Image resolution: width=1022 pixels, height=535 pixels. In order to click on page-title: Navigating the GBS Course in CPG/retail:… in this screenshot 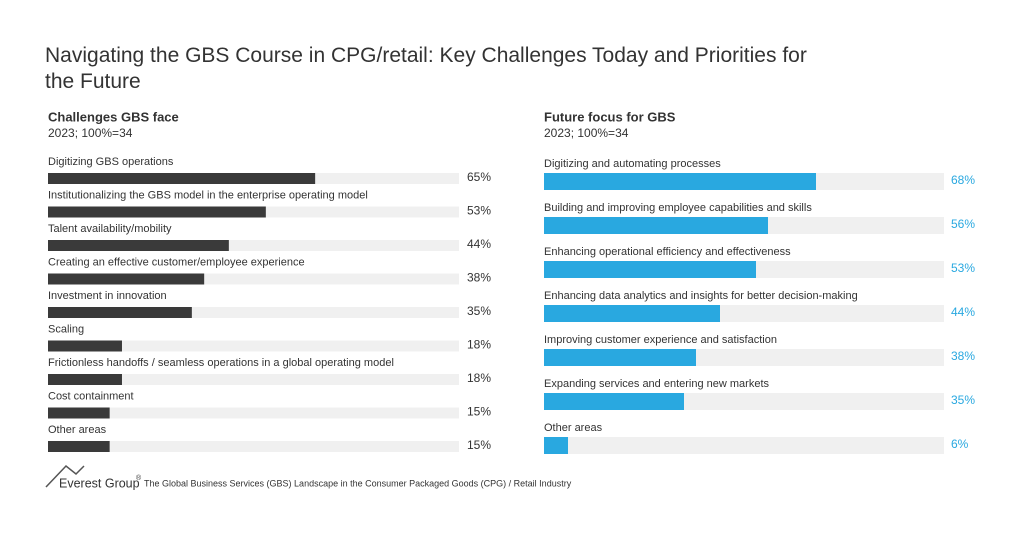, I will do `click(426, 68)`.